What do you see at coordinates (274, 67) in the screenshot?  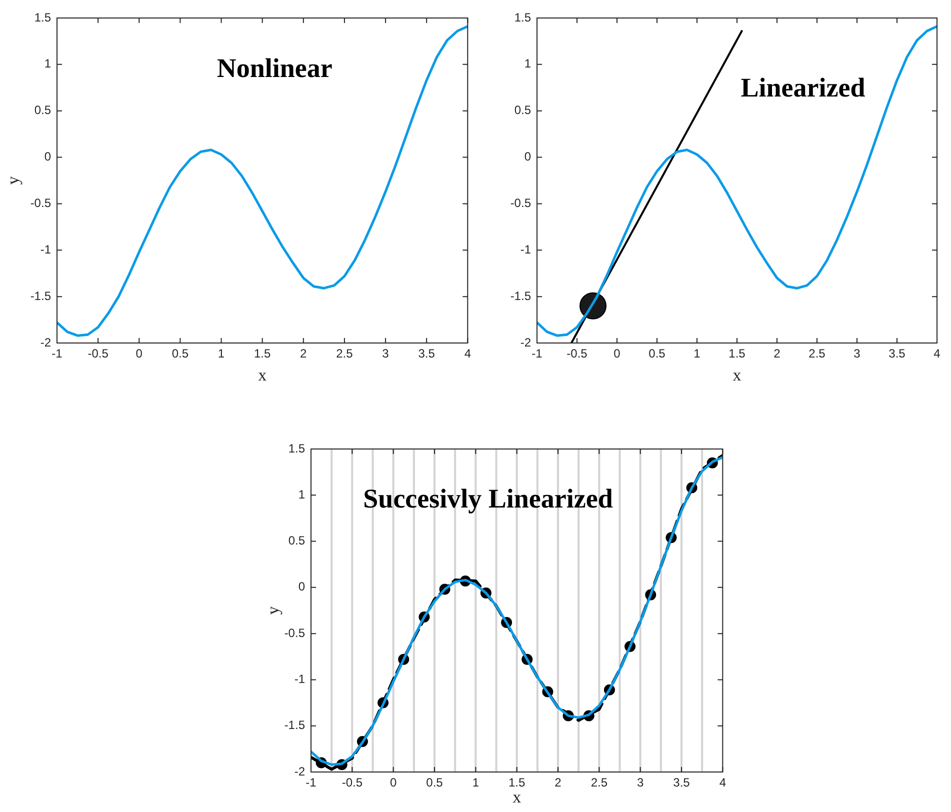 I see `annotation: Nonlinear` at bounding box center [274, 67].